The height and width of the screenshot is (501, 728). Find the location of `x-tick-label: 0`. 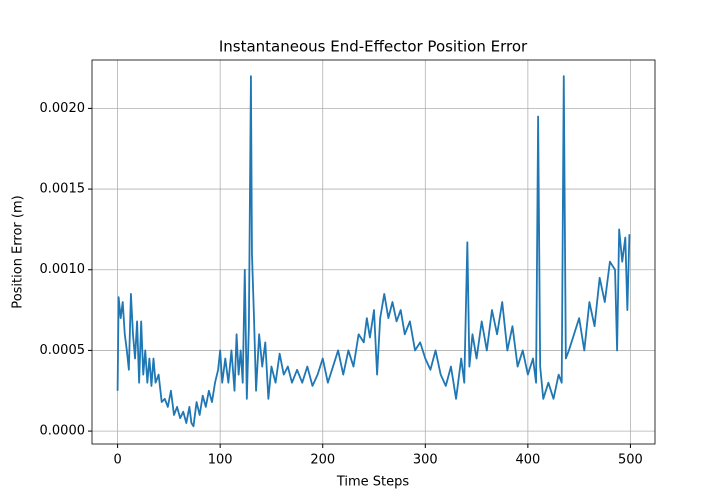

x-tick-label: 0 is located at coordinates (117, 460).